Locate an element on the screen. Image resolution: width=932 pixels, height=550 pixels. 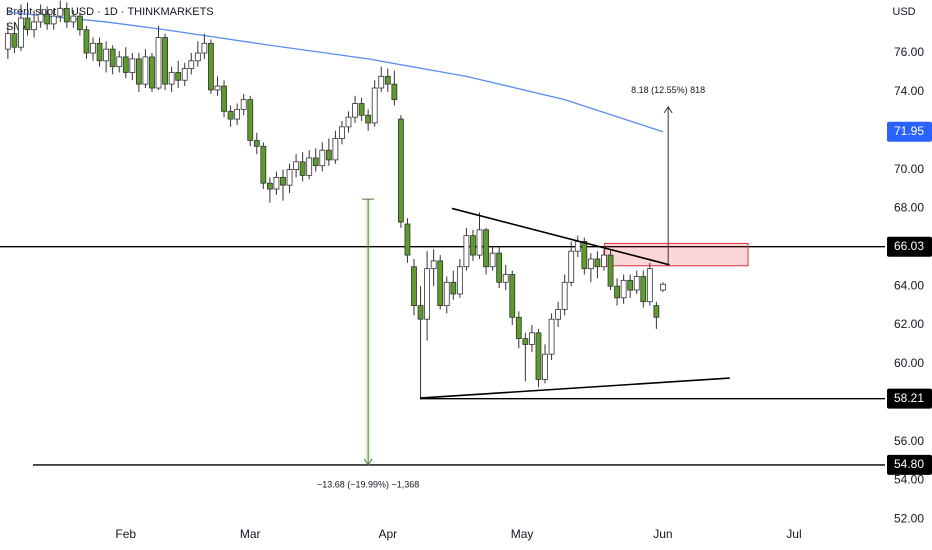
trendline is located at coordinates (574, 388).